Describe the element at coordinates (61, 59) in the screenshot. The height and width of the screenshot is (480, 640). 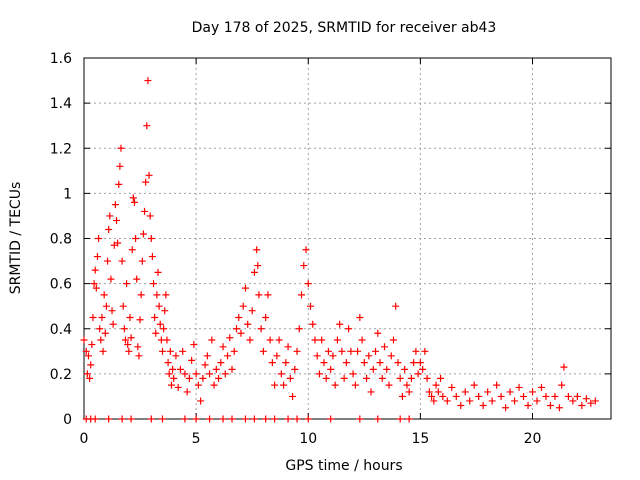
I see `y-tick-label: 1.6` at that location.